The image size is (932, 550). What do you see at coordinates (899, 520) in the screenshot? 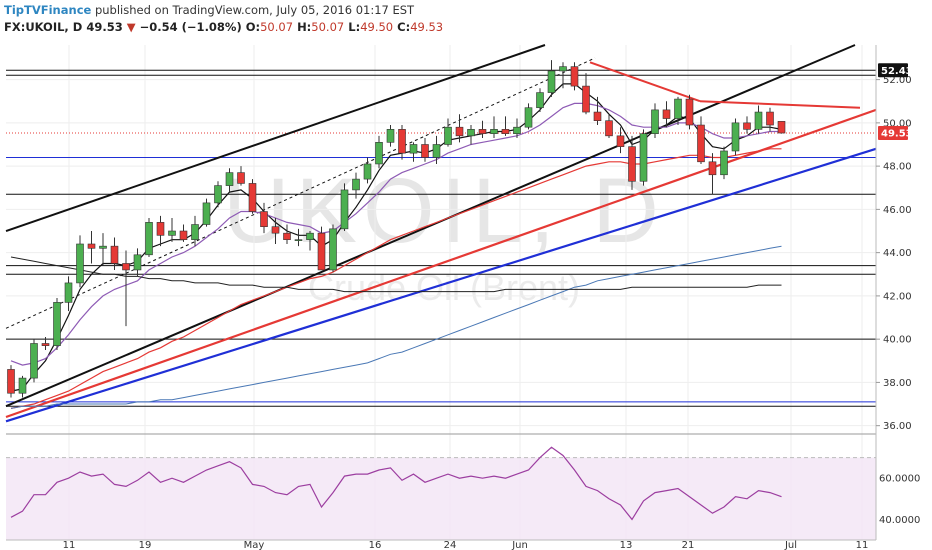
I see `rsi-tick-label: 40.0000` at bounding box center [899, 520].